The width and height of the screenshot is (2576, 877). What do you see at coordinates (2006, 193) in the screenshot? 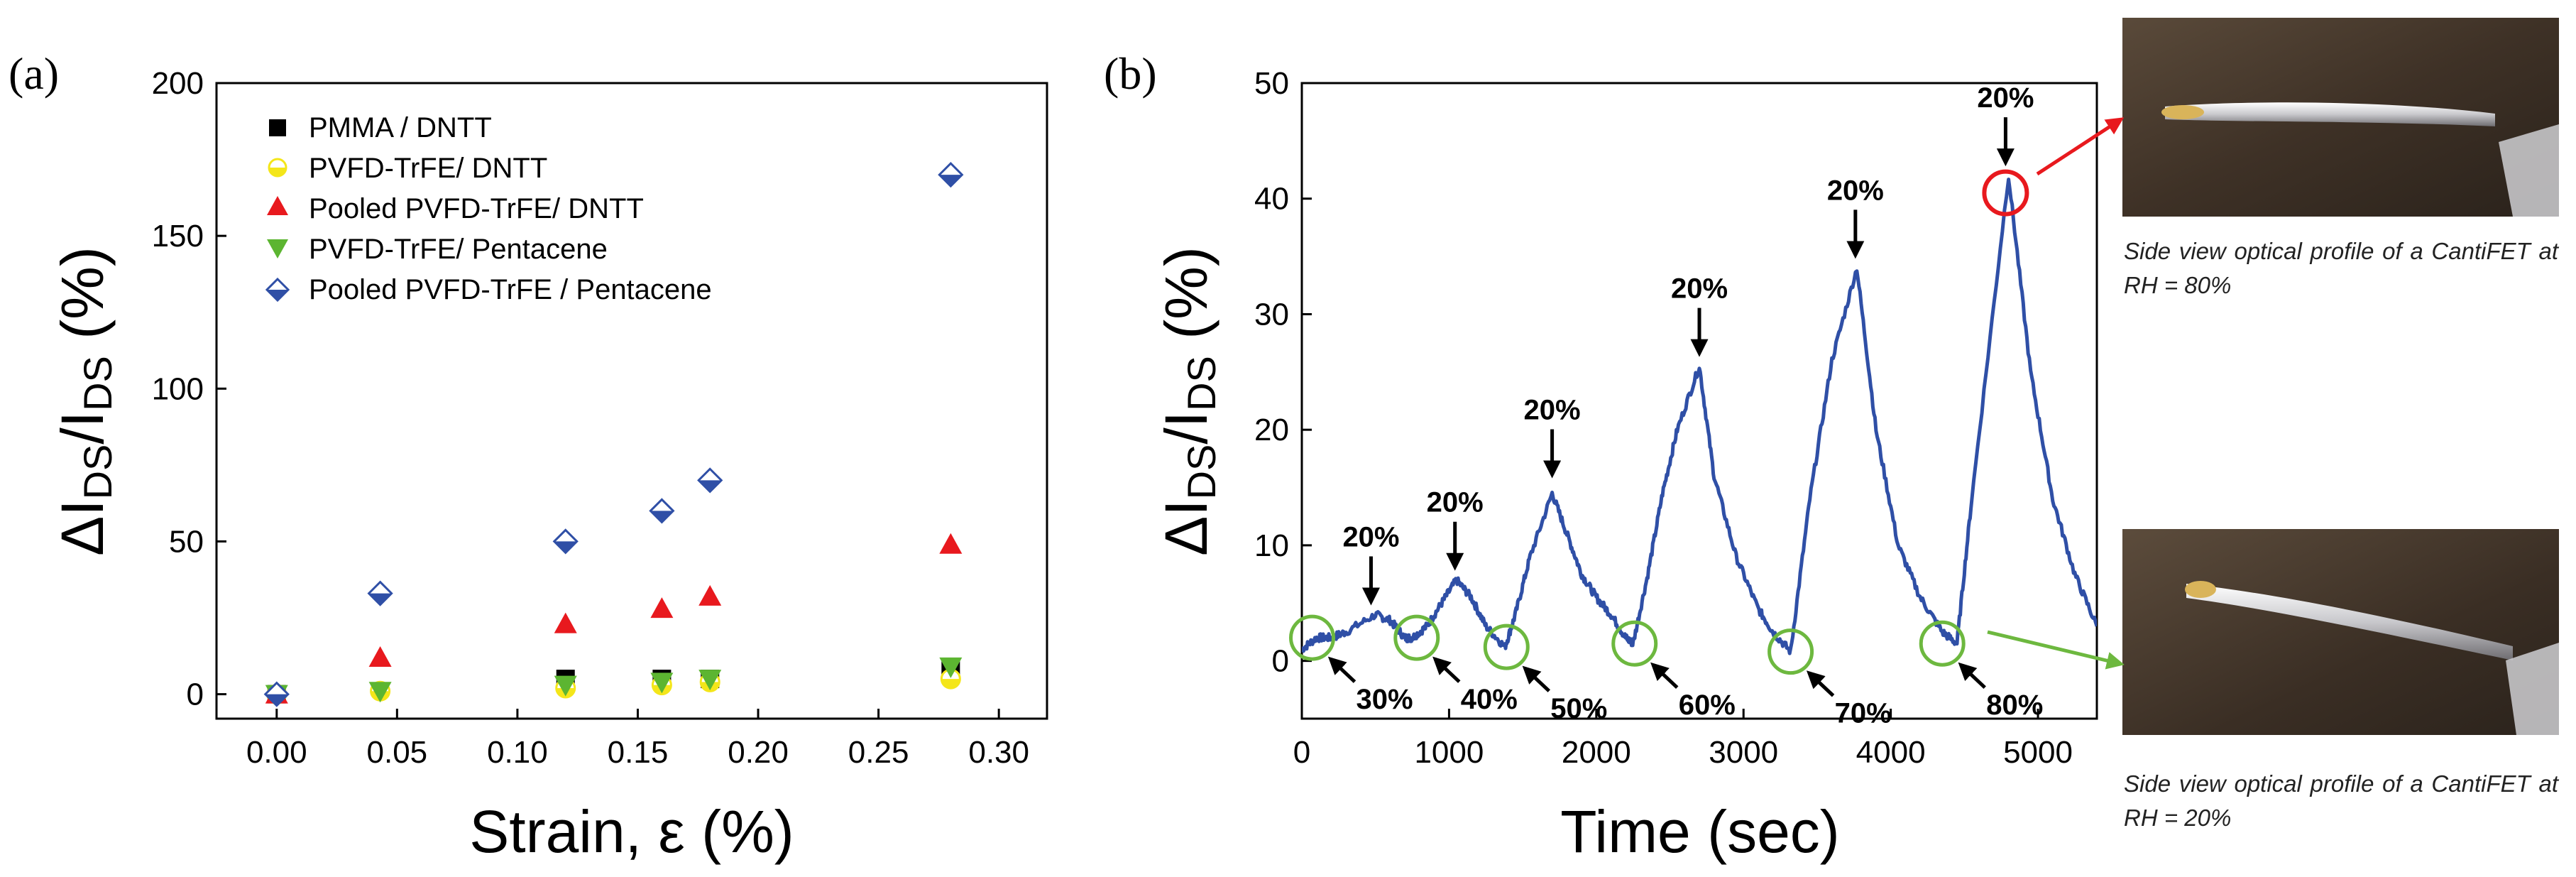
I see `peak-red-circle` at bounding box center [2006, 193].